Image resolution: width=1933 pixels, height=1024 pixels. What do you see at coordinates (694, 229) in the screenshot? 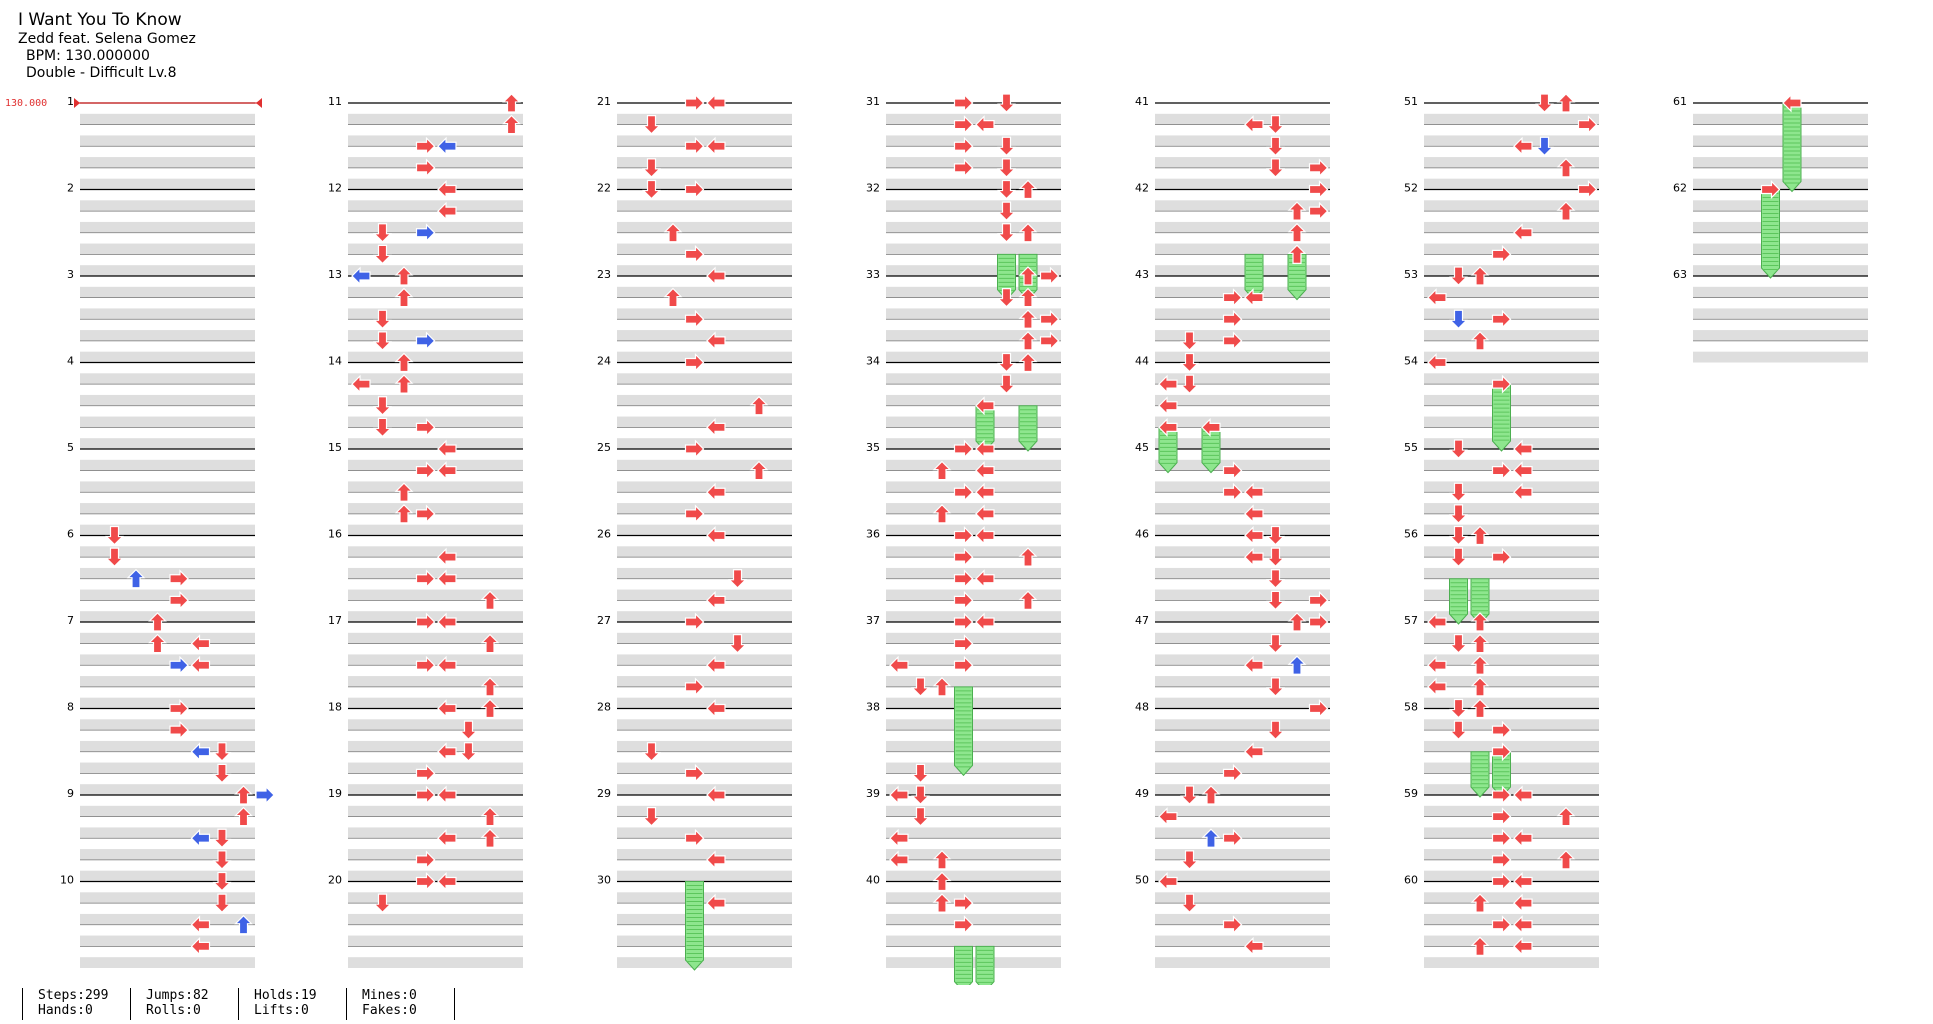
I see `measure-block: 22` at bounding box center [694, 229].